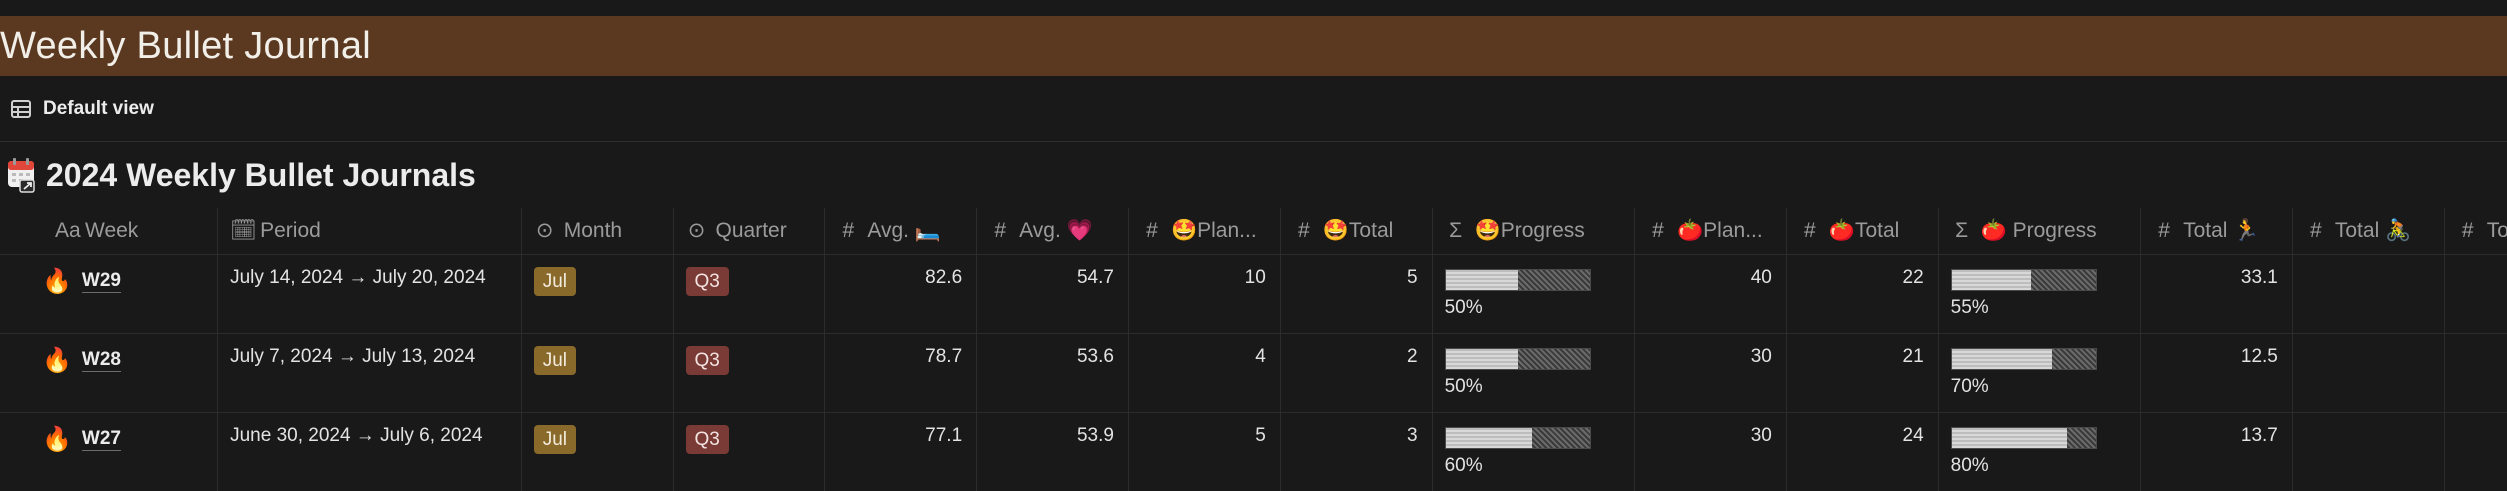 This screenshot has height=491, width=2507. Describe the element at coordinates (101, 360) in the screenshot. I see `week-link: W28` at that location.